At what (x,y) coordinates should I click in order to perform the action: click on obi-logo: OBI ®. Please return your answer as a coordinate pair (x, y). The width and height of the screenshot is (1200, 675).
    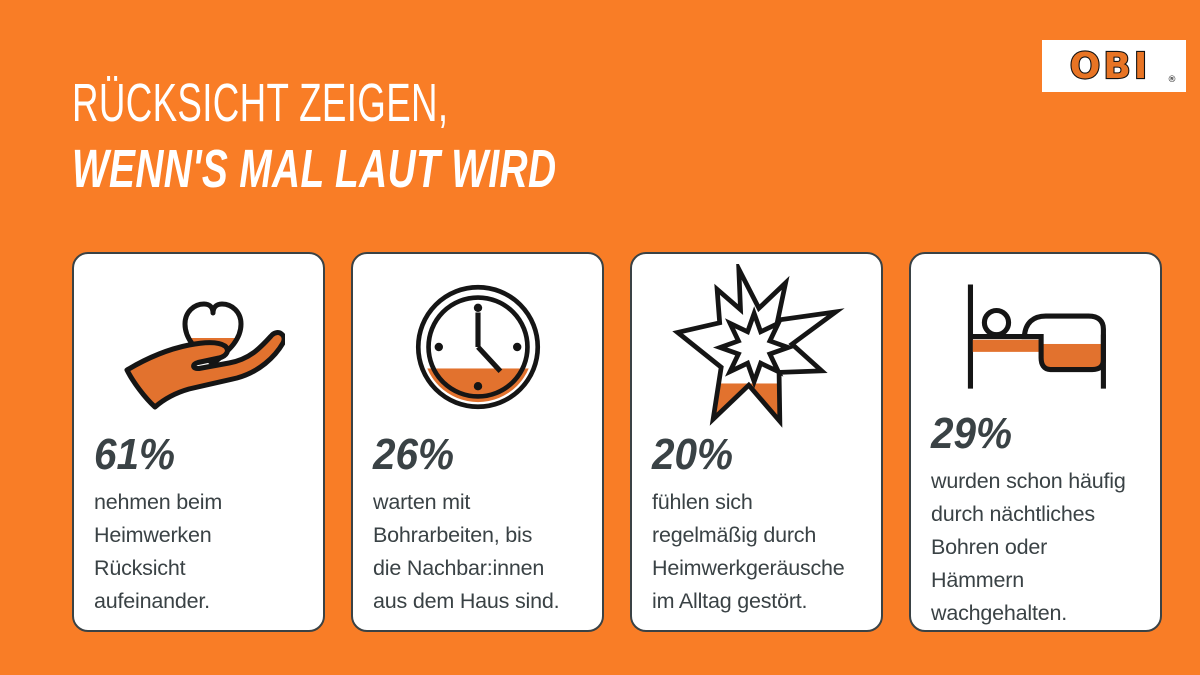
    Looking at the image, I should click on (1114, 66).